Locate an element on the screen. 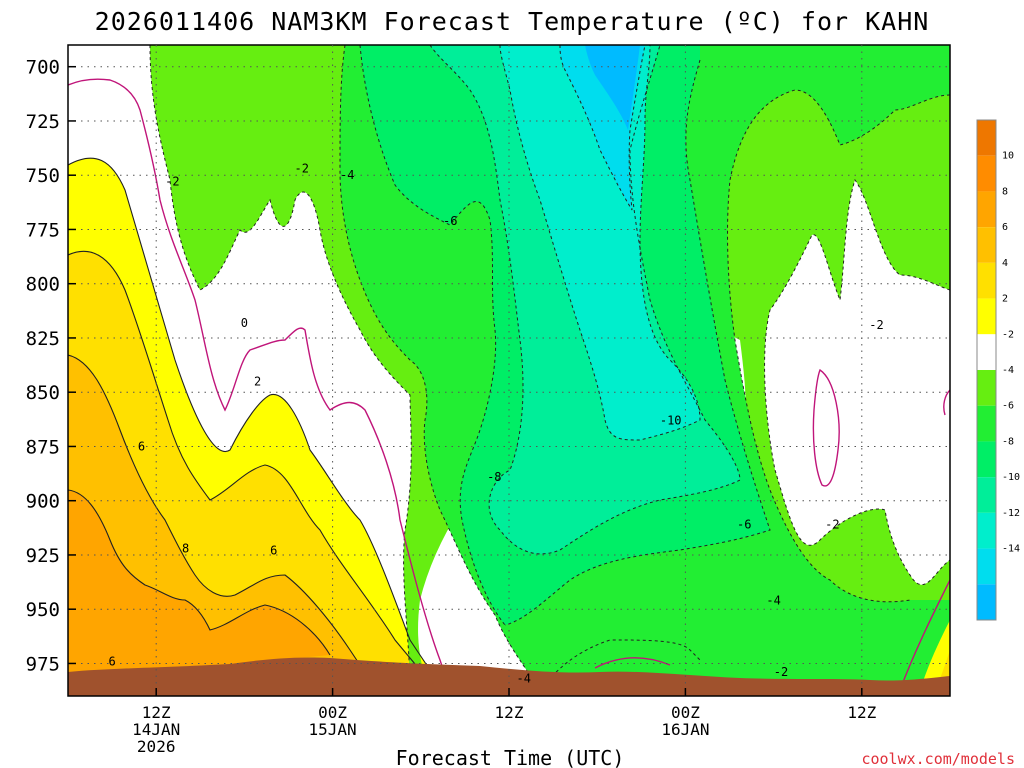 Image resolution: width=1024 pixels, height=768 pixels. contour-neg2b-line is located at coordinates (857, 381).